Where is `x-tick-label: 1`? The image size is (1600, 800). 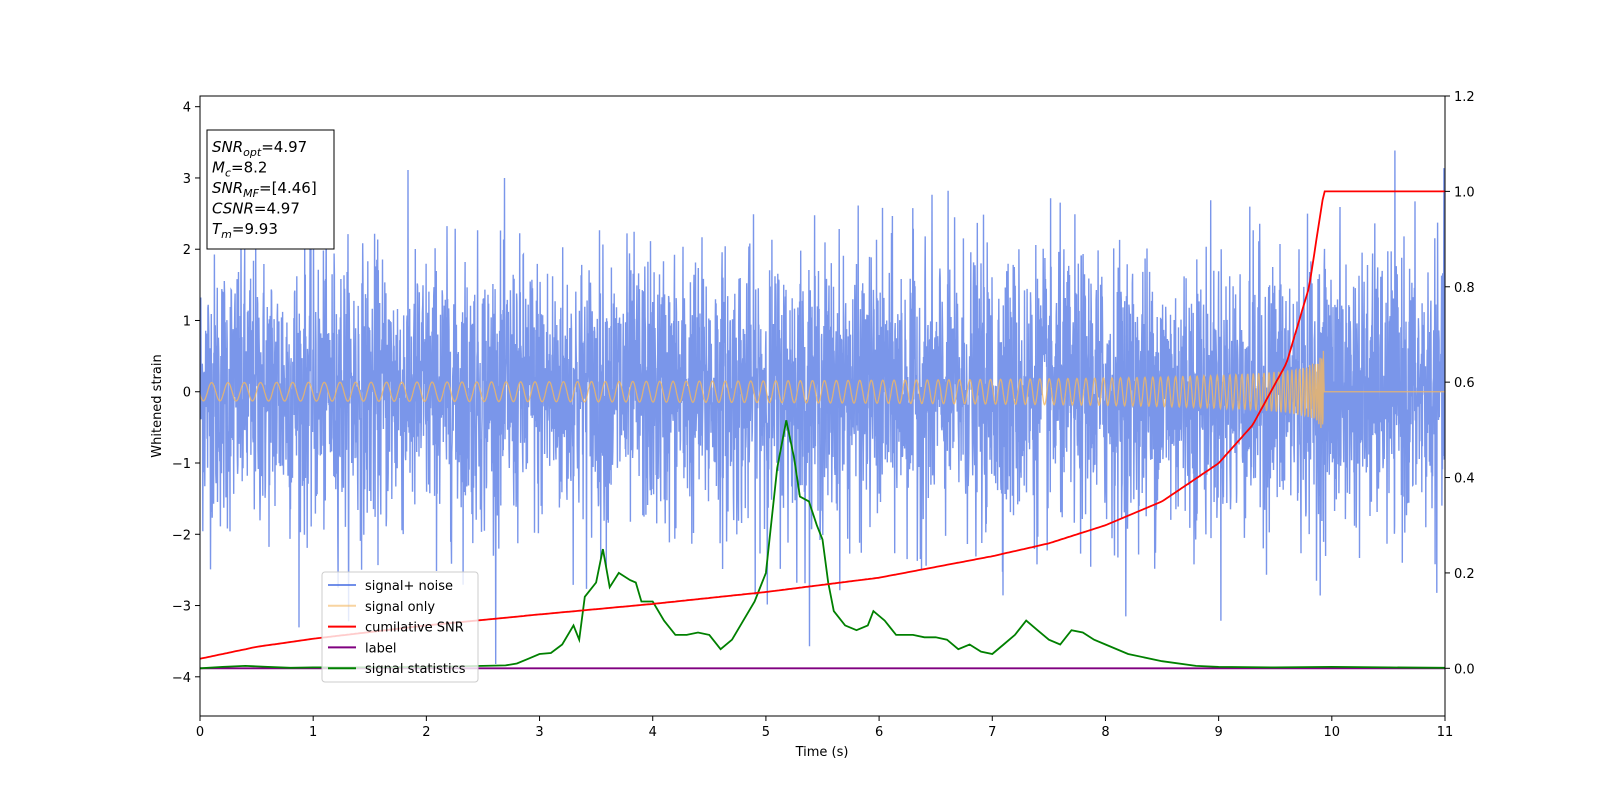 x-tick-label: 1 is located at coordinates (313, 732).